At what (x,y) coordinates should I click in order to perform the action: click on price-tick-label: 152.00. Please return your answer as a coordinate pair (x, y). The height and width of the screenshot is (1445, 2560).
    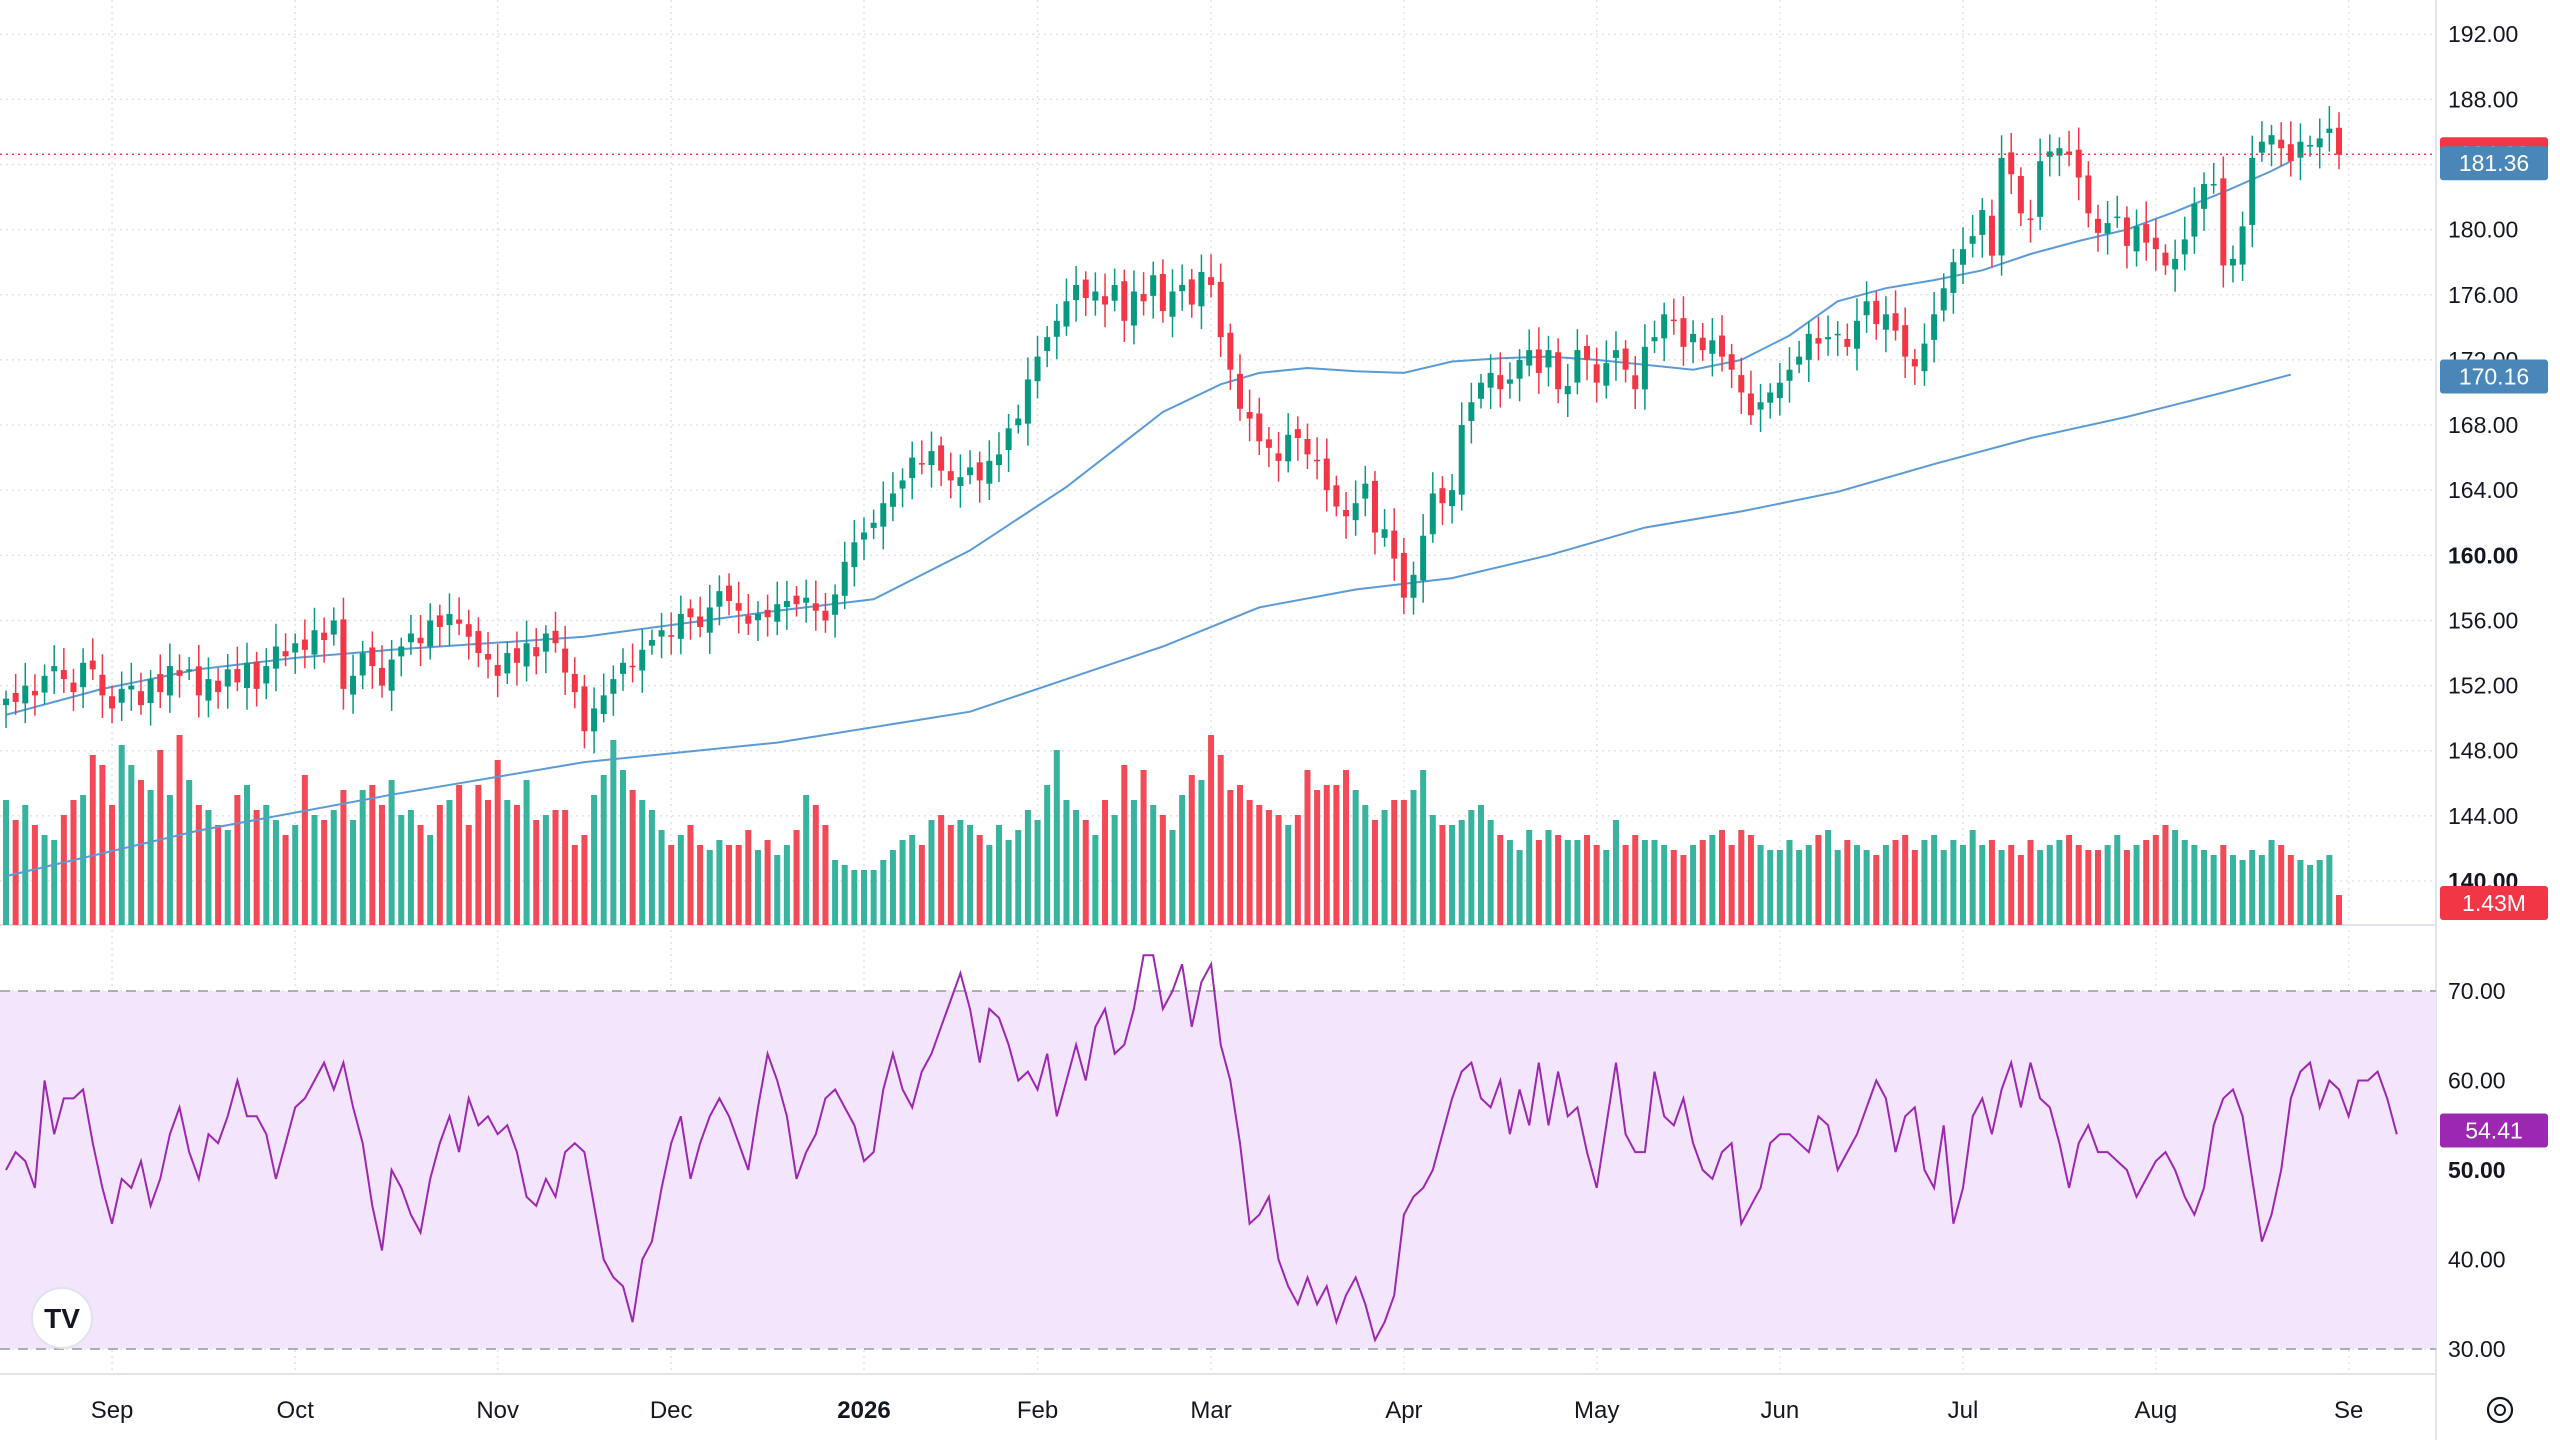
    Looking at the image, I should click on (2483, 686).